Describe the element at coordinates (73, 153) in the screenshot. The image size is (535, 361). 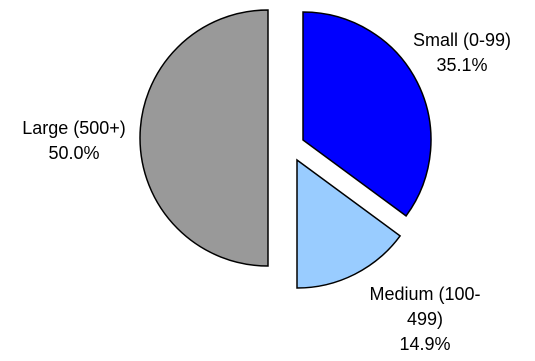
I see `slice-label-line: 50.0%` at that location.